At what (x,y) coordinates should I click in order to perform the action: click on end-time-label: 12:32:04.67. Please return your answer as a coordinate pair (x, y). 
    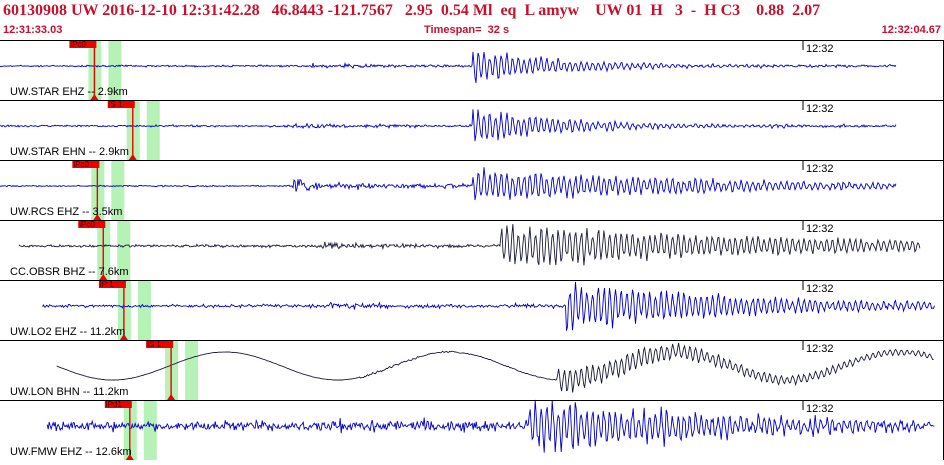
    Looking at the image, I should click on (911, 30).